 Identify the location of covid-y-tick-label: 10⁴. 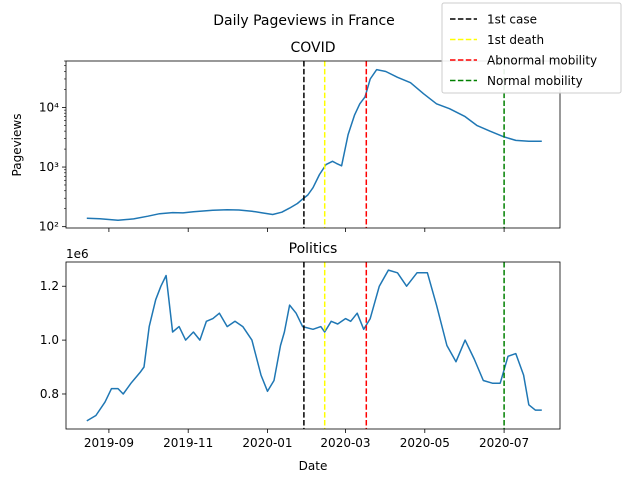
(49, 107).